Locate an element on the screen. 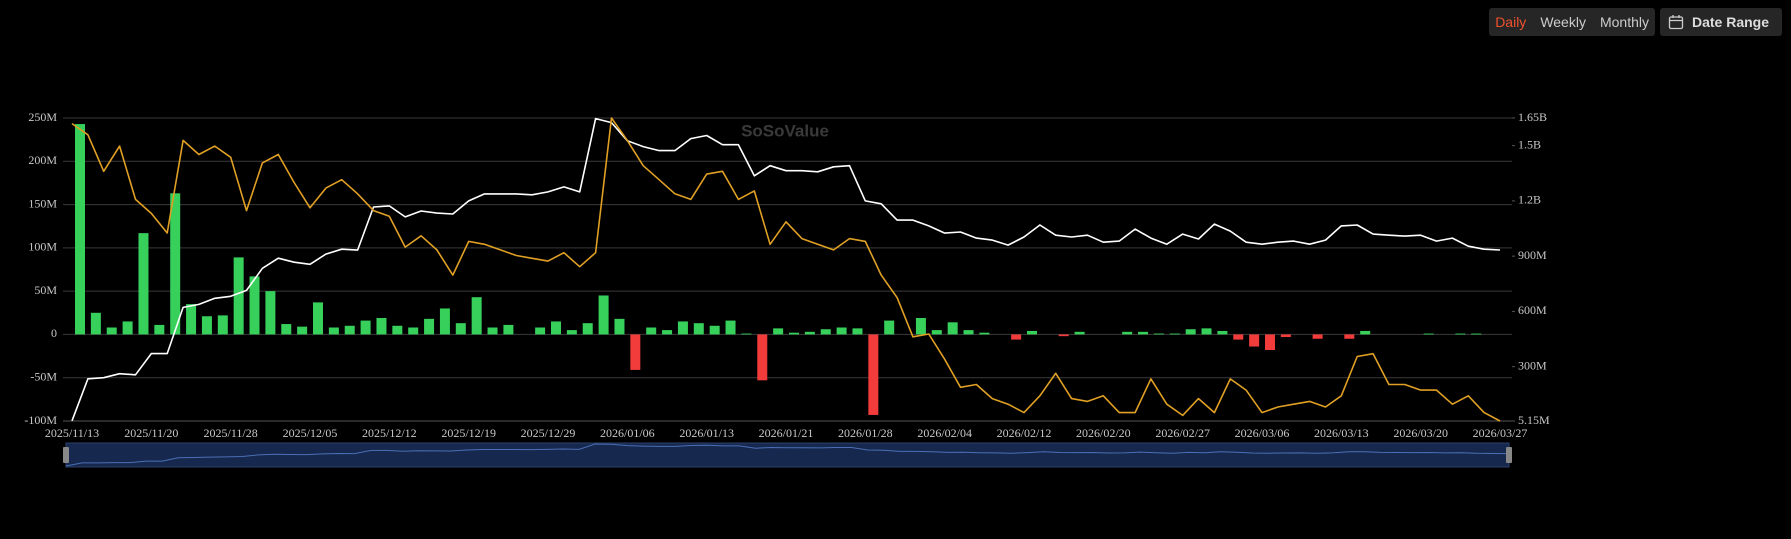 This screenshot has width=1791, height=539. interval-button: Weekly is located at coordinates (1563, 22).